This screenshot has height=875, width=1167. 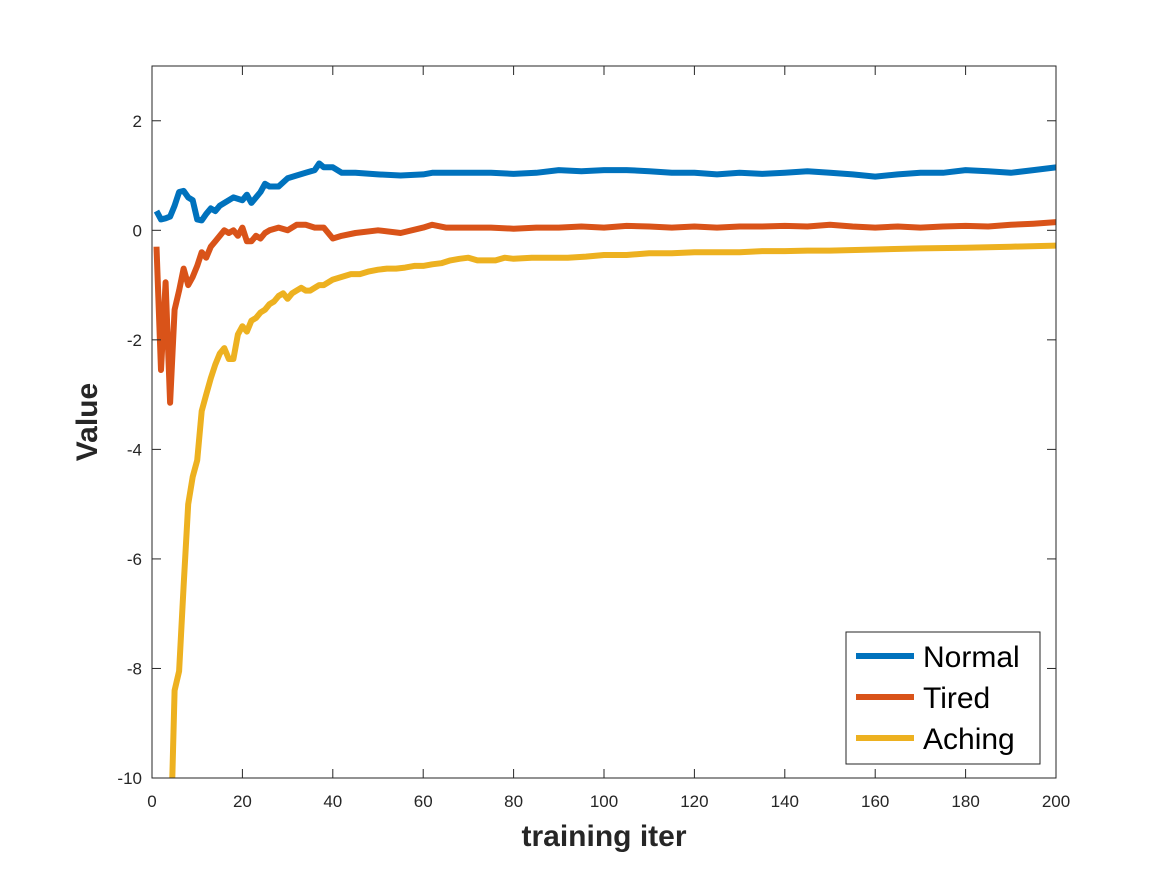 What do you see at coordinates (129, 778) in the screenshot?
I see `y-tick-label: -10` at bounding box center [129, 778].